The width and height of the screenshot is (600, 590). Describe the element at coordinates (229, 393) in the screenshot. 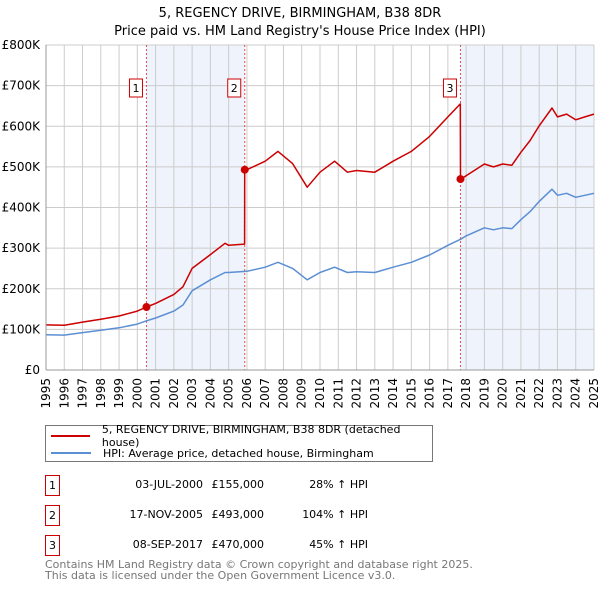

I see `x-tick-label: 2005` at that location.